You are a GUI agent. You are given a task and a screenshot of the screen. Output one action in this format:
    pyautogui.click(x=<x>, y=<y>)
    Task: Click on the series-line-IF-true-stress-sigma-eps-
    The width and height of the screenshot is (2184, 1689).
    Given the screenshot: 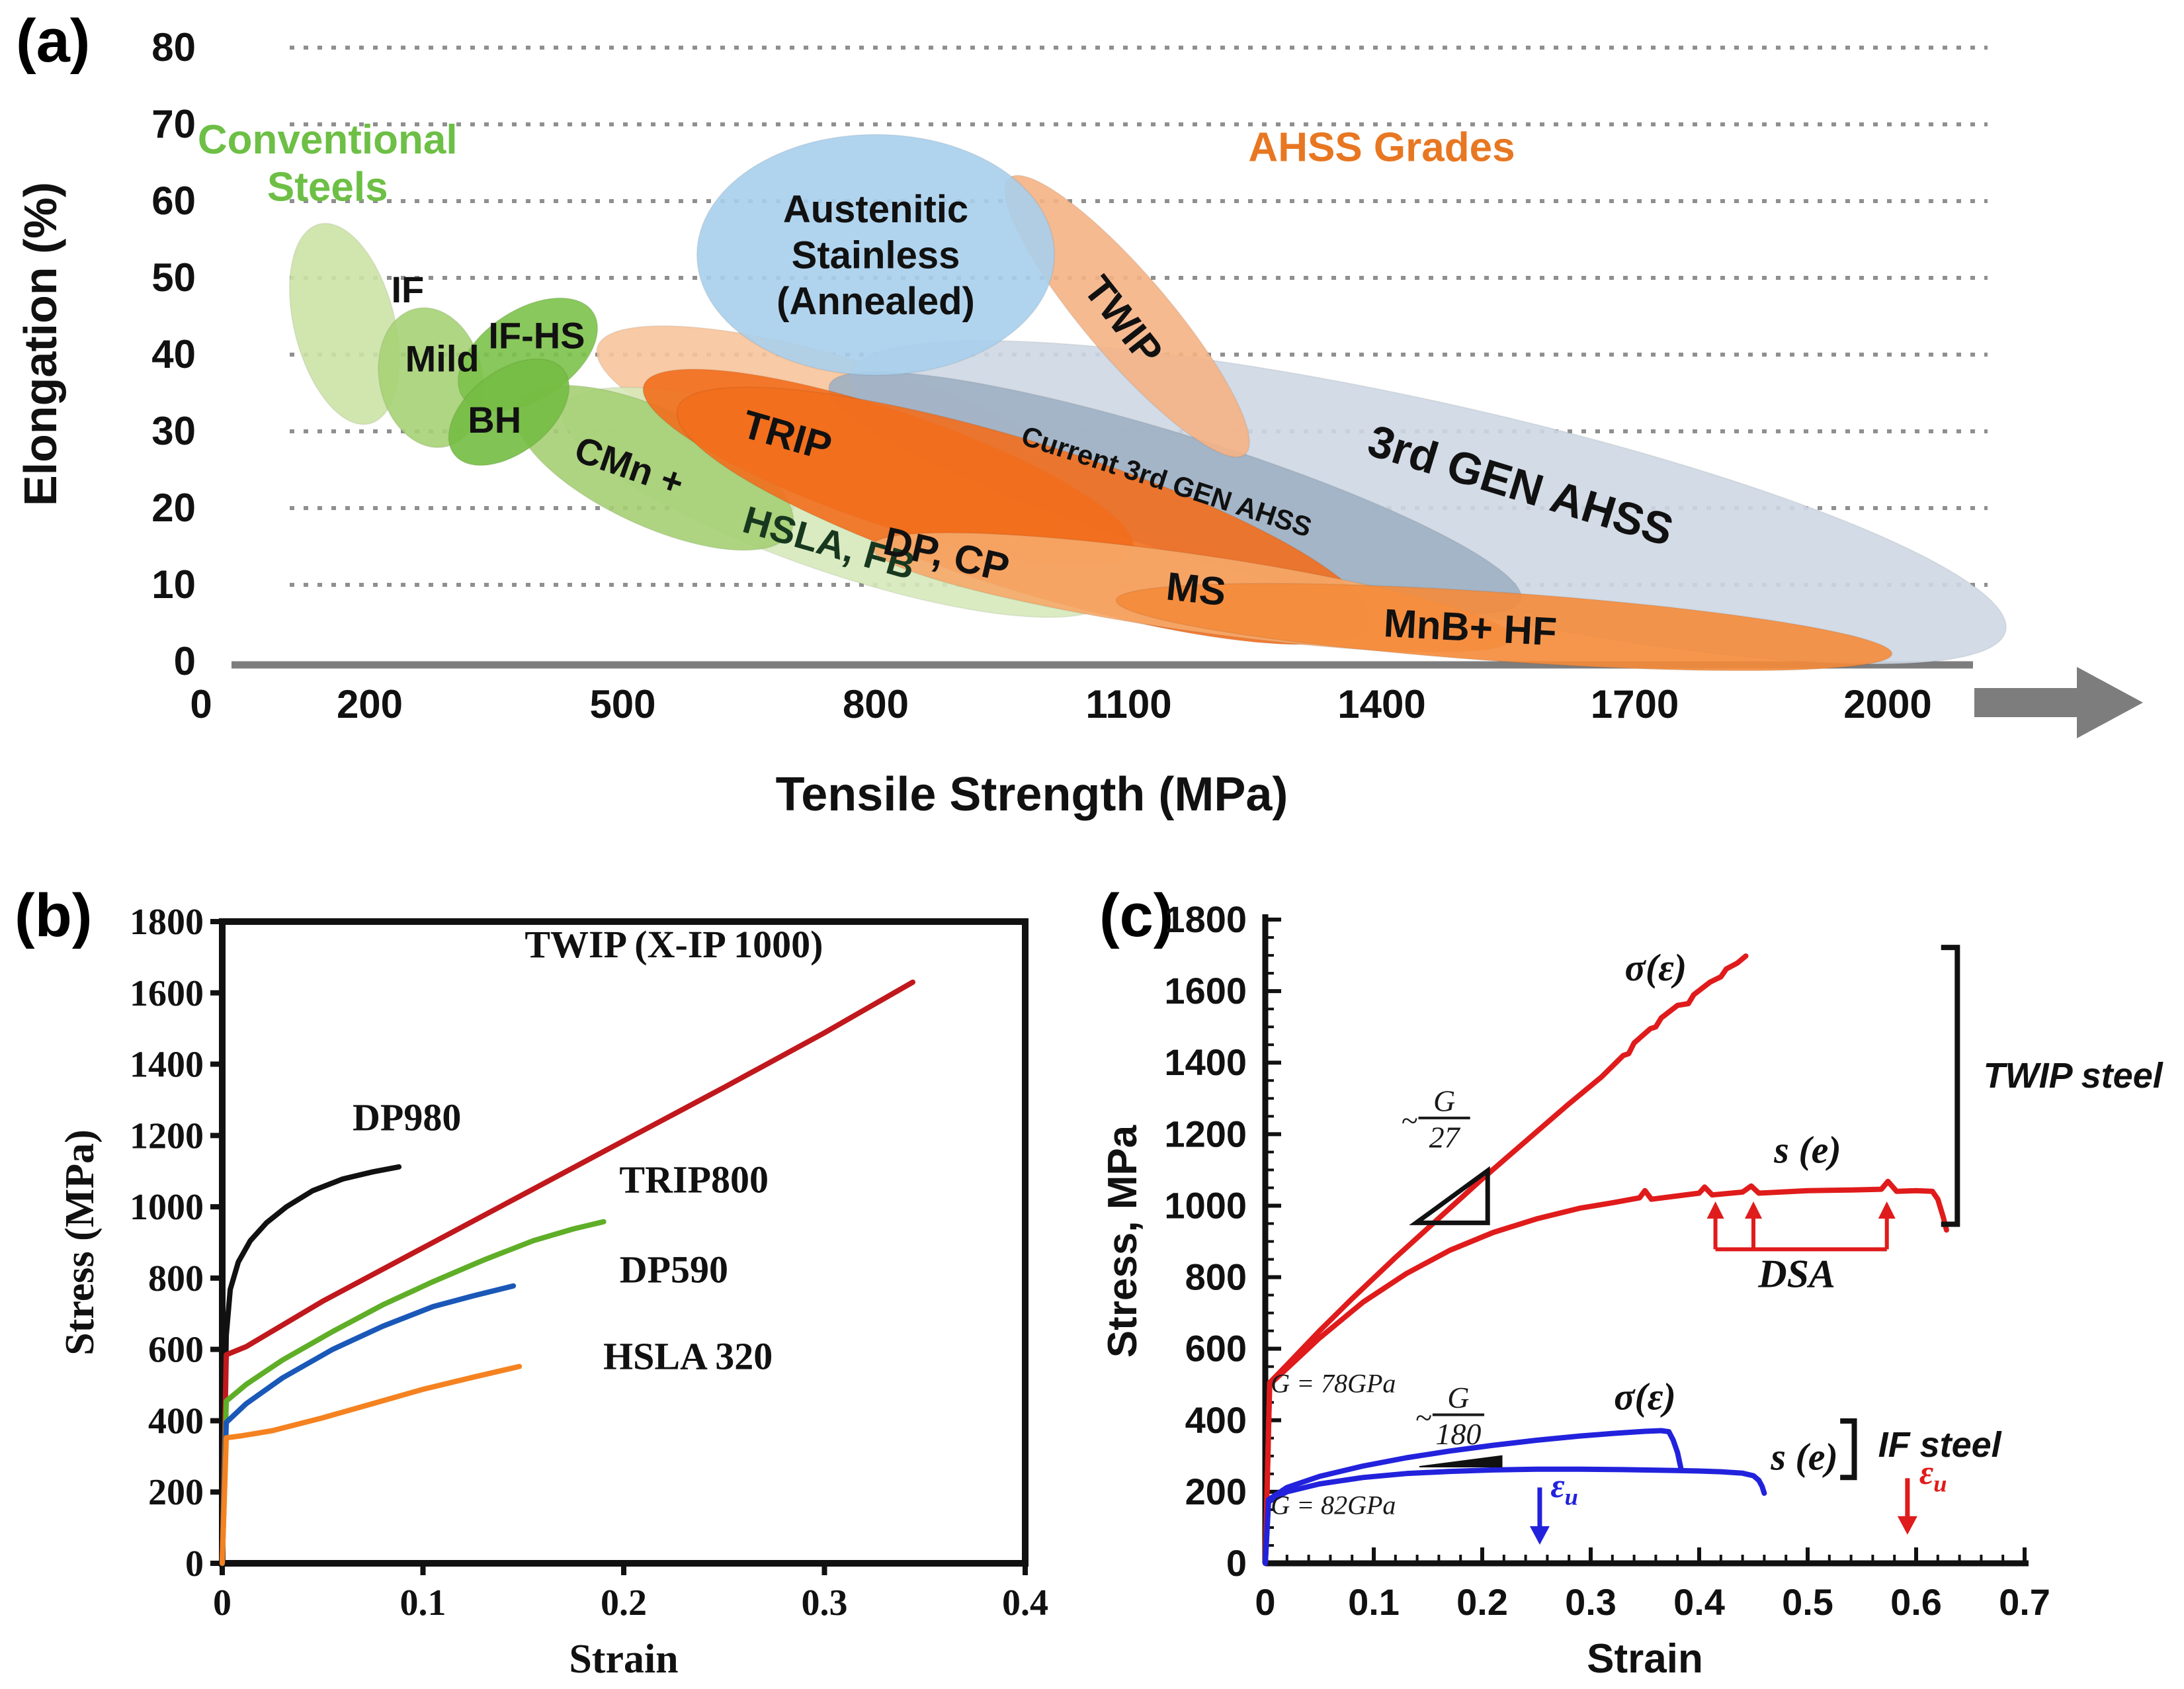 What is the action you would take?
    pyautogui.click(x=1473, y=1497)
    